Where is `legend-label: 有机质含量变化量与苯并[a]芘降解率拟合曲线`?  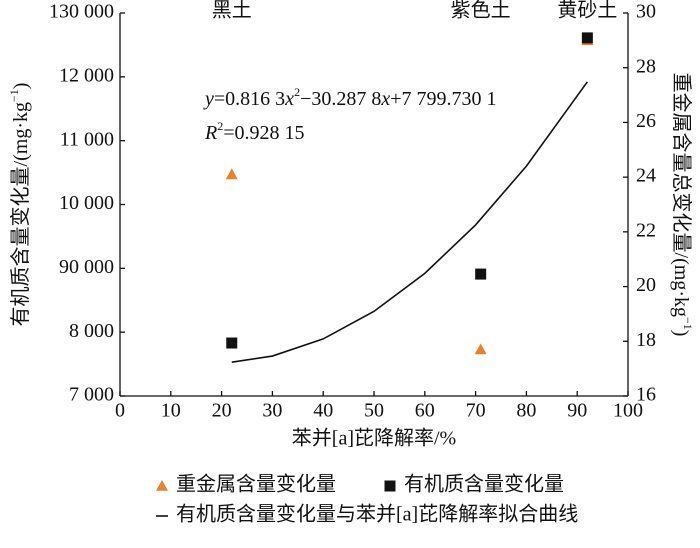 legend-label: 有机质含量变化量与苯并[a]芘降解率拟合曲线 is located at coordinates (377, 514).